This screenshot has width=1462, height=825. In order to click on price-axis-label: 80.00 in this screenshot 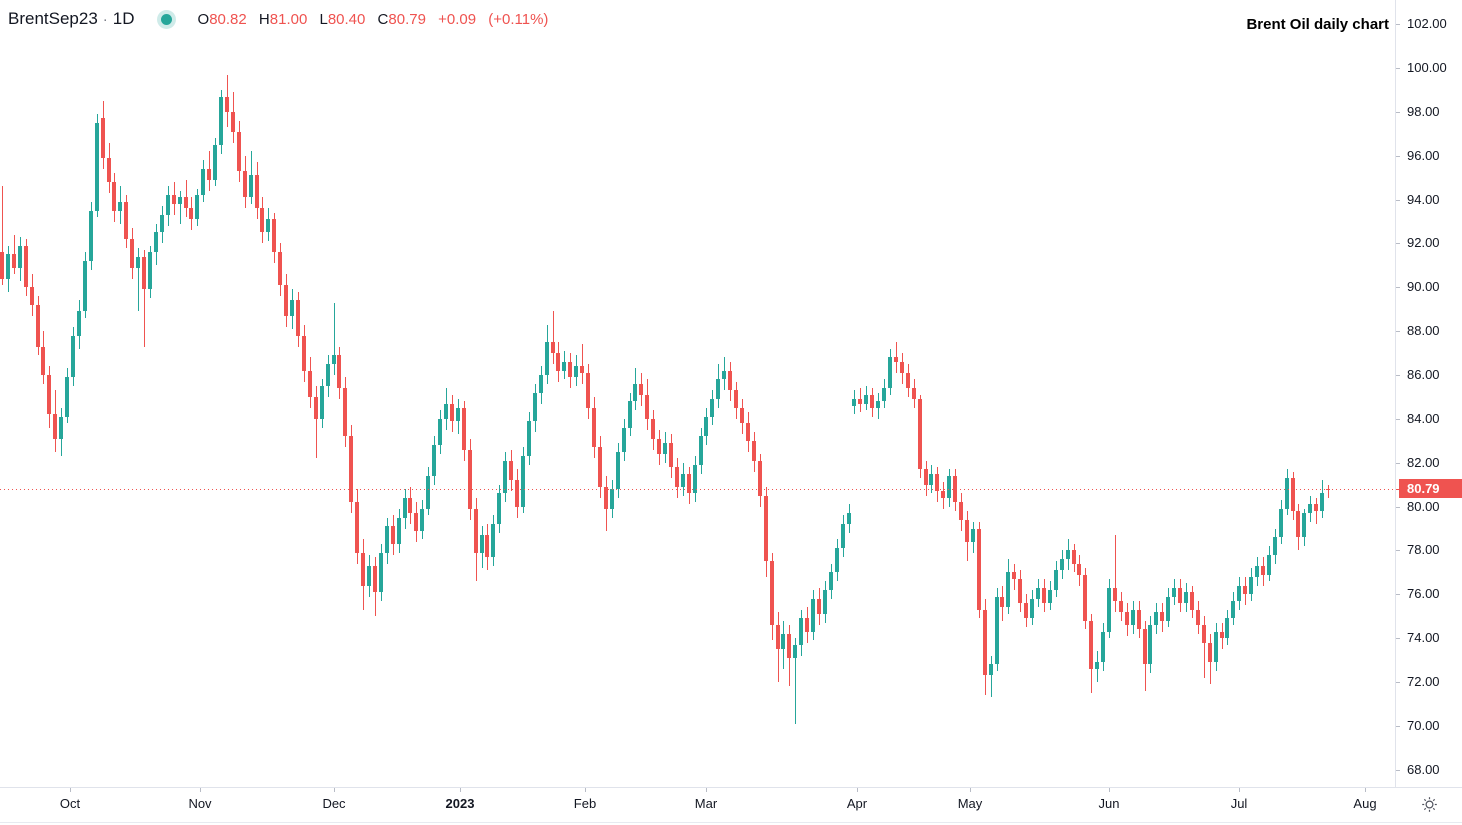, I will do `click(1423, 506)`.